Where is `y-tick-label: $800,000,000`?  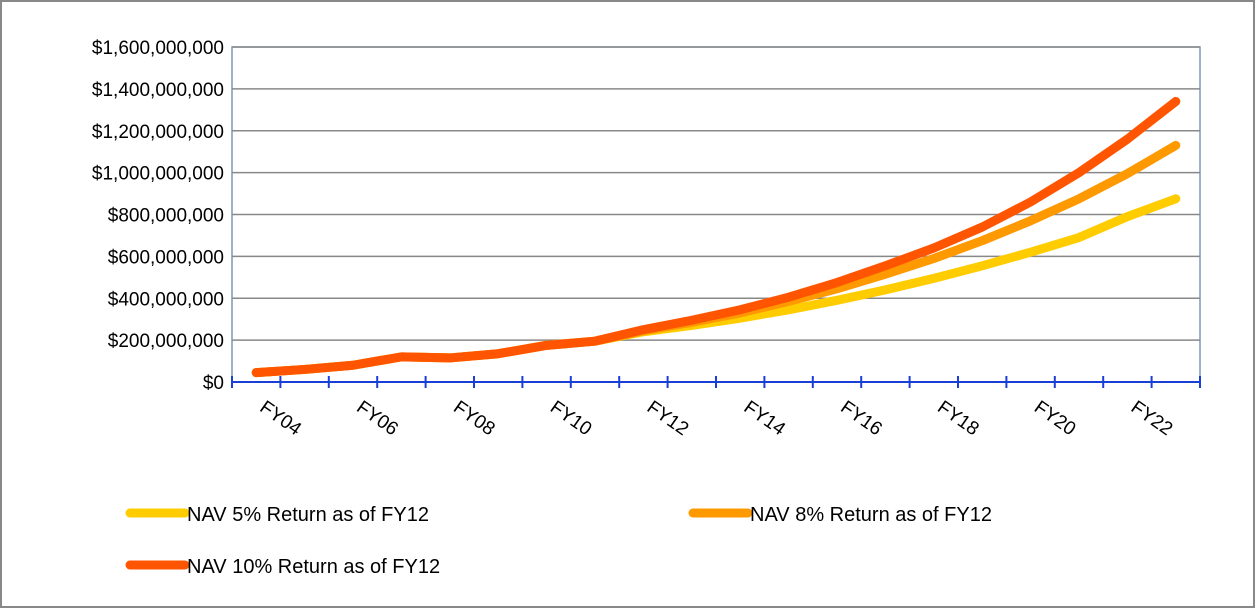 y-tick-label: $800,000,000 is located at coordinates (166, 216).